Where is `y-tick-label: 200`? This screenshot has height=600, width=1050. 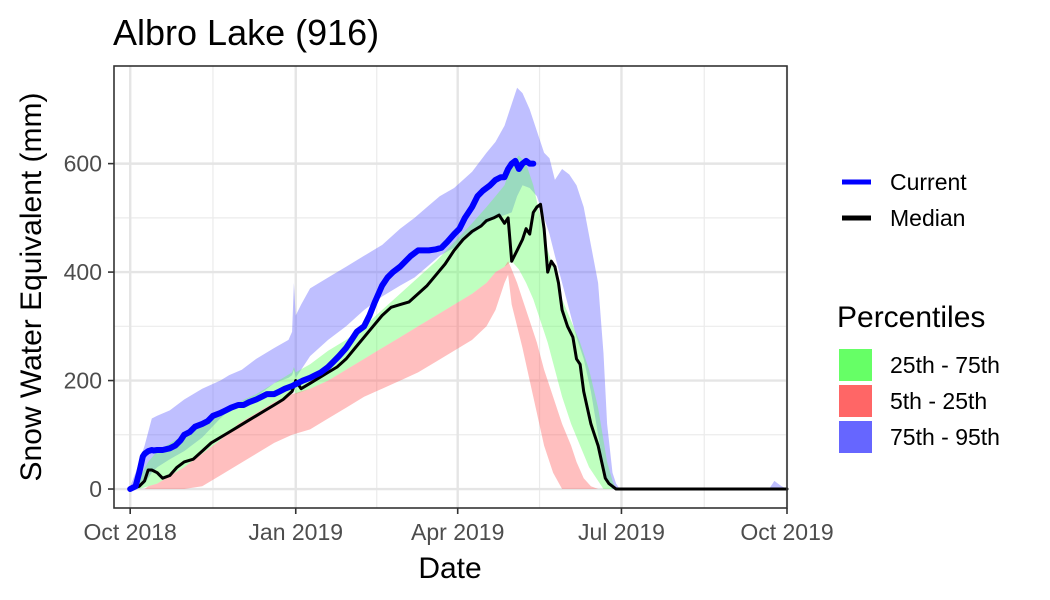 y-tick-label: 200 is located at coordinates (83, 381).